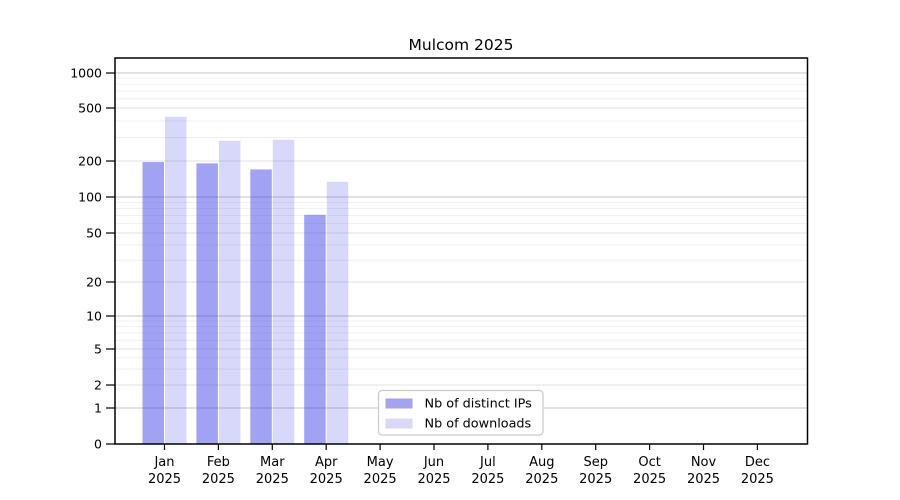 Image resolution: width=900 pixels, height=500 pixels. I want to click on x-tick-label-jul: Jul 2025, so click(487, 471).